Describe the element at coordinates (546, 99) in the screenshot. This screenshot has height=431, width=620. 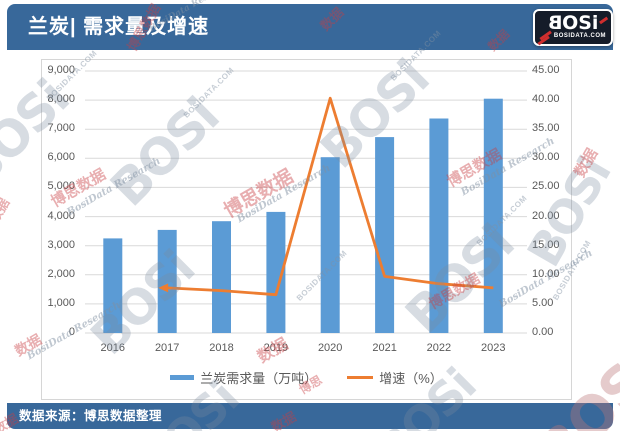
I see `y-axis-right-tick: 40.00` at that location.